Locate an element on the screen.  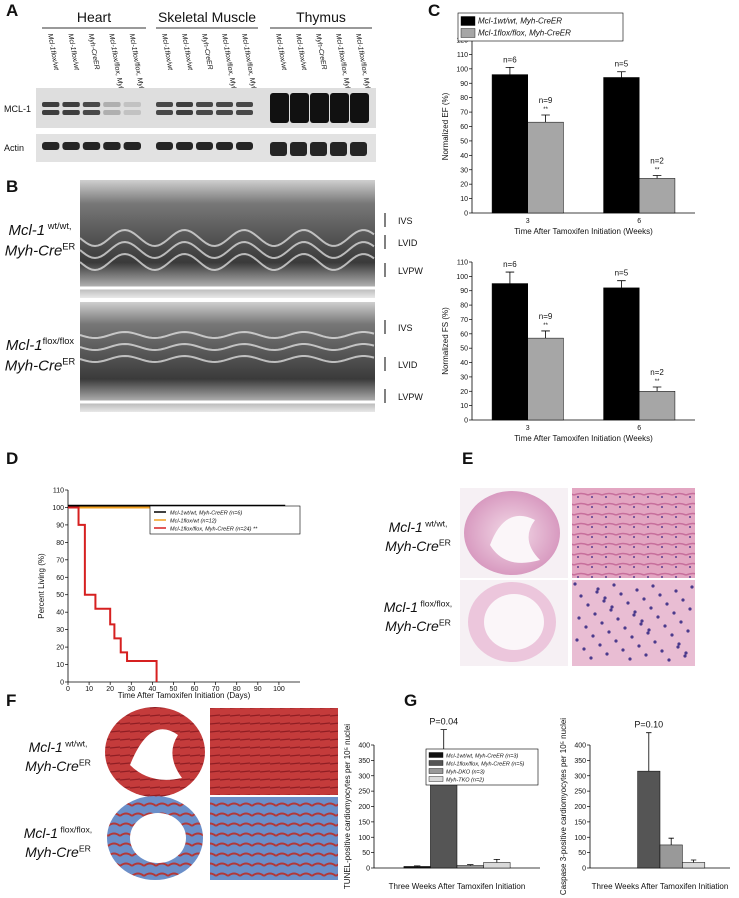
lane-label: Myh-CreER is located at coordinates (93, 51).